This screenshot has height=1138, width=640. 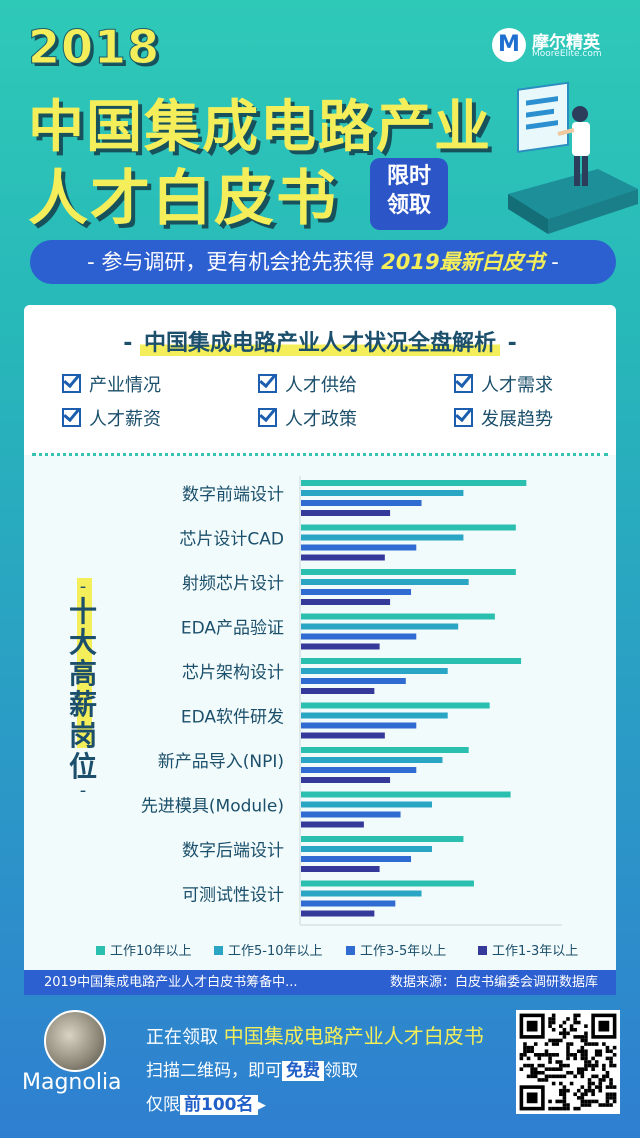 I want to click on badge-line-2: 领取, so click(x=408, y=205).